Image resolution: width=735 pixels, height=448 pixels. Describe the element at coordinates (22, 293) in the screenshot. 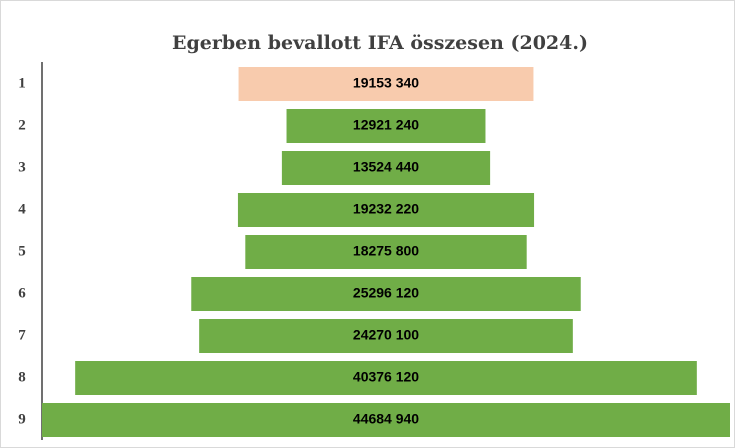

I see `category-label: 6` at that location.